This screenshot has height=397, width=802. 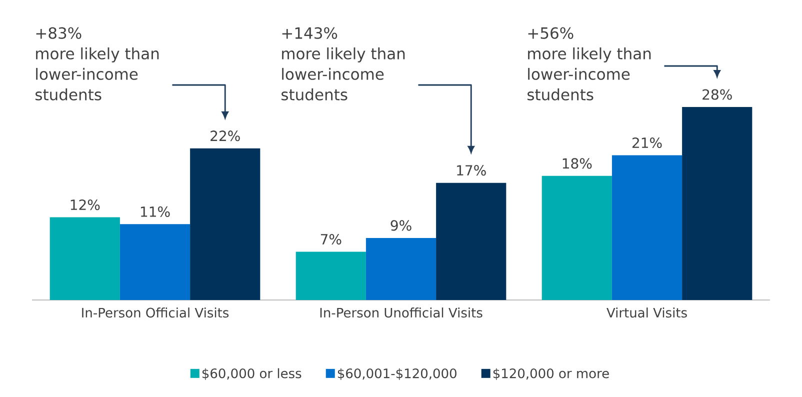 What do you see at coordinates (717, 94) in the screenshot?
I see `data-label: 28%` at bounding box center [717, 94].